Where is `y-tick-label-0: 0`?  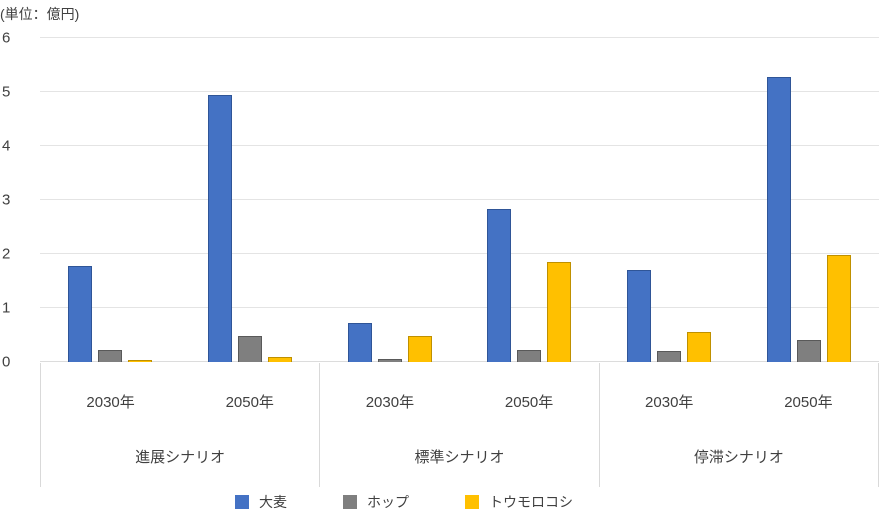
y-tick-label-0: 0 is located at coordinates (6, 362).